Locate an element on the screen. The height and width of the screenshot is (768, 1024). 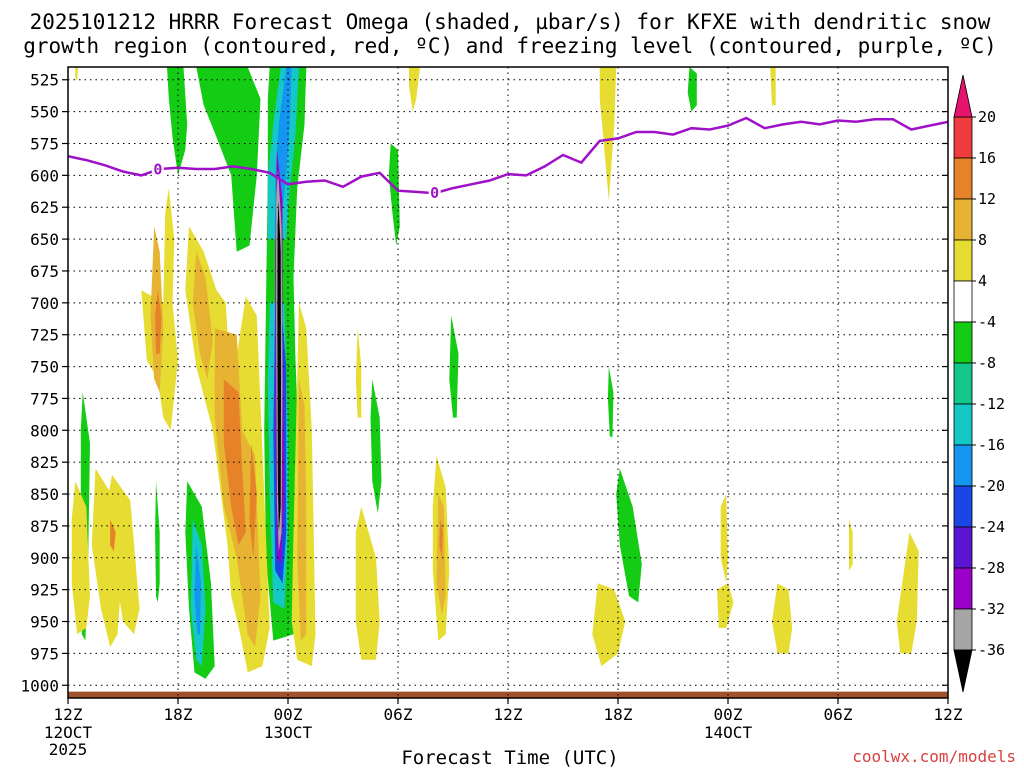
x-tick-date: 13OCT is located at coordinates (288, 732).